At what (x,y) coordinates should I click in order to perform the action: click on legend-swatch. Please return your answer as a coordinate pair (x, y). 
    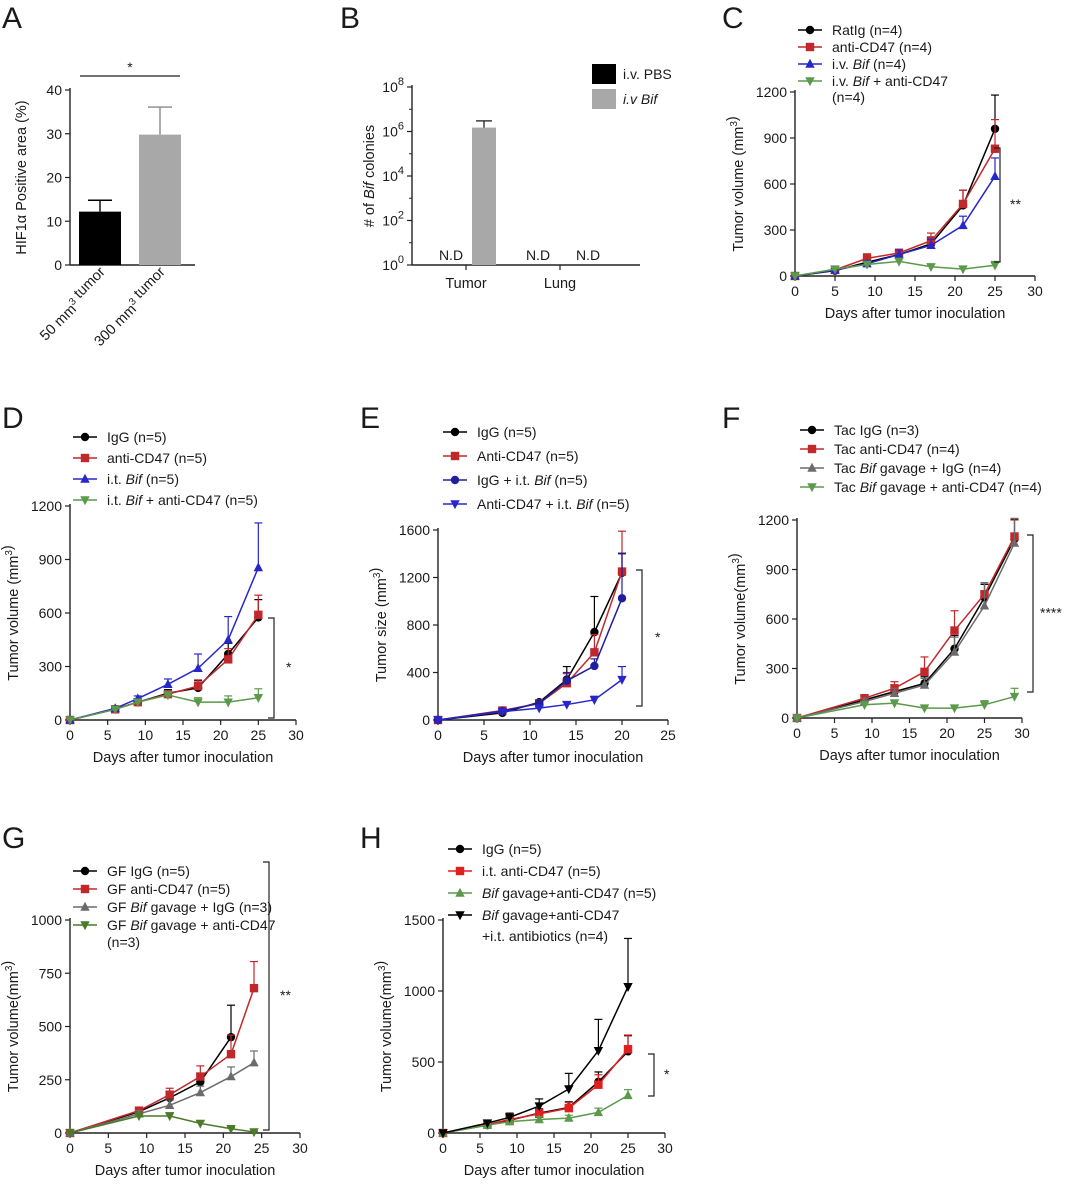
    Looking at the image, I should click on (604, 74).